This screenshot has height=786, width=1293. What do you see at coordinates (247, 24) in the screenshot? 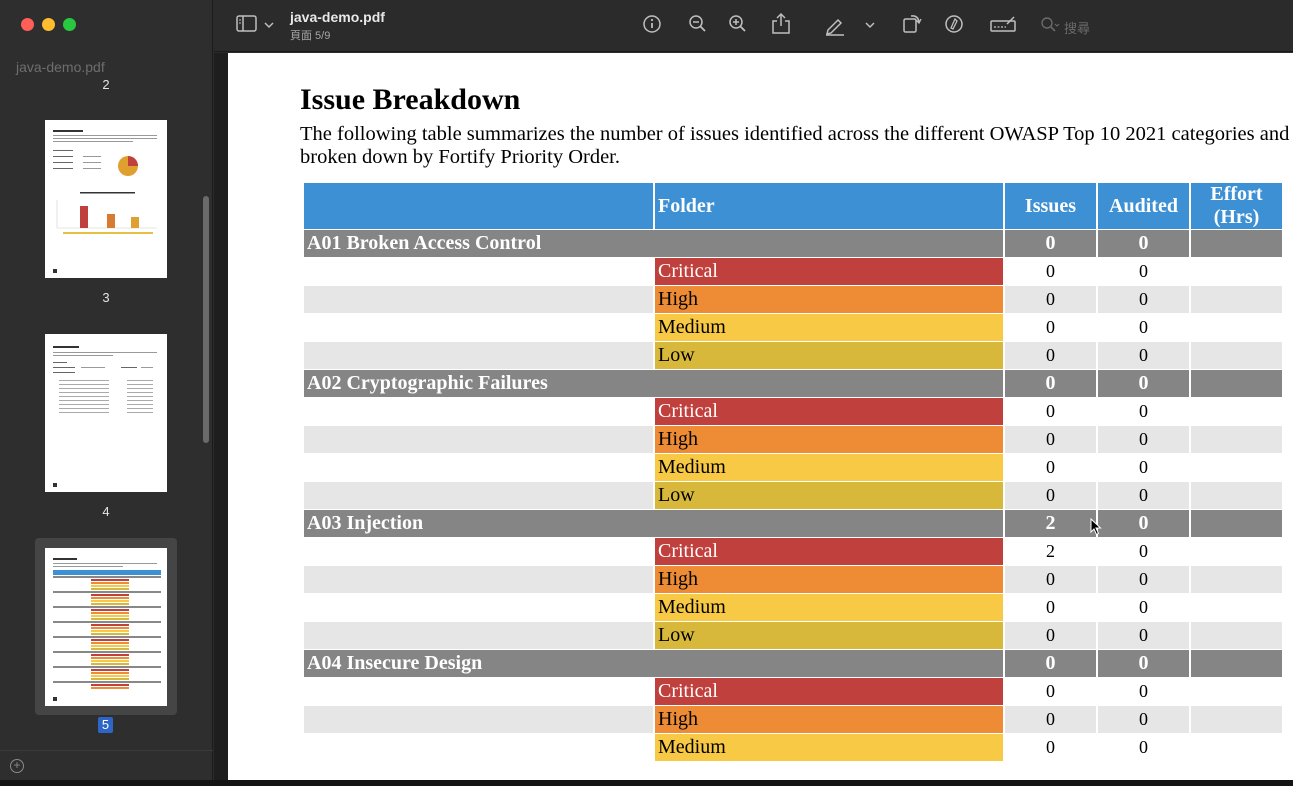
I see `sidebar-toggle-icon` at bounding box center [247, 24].